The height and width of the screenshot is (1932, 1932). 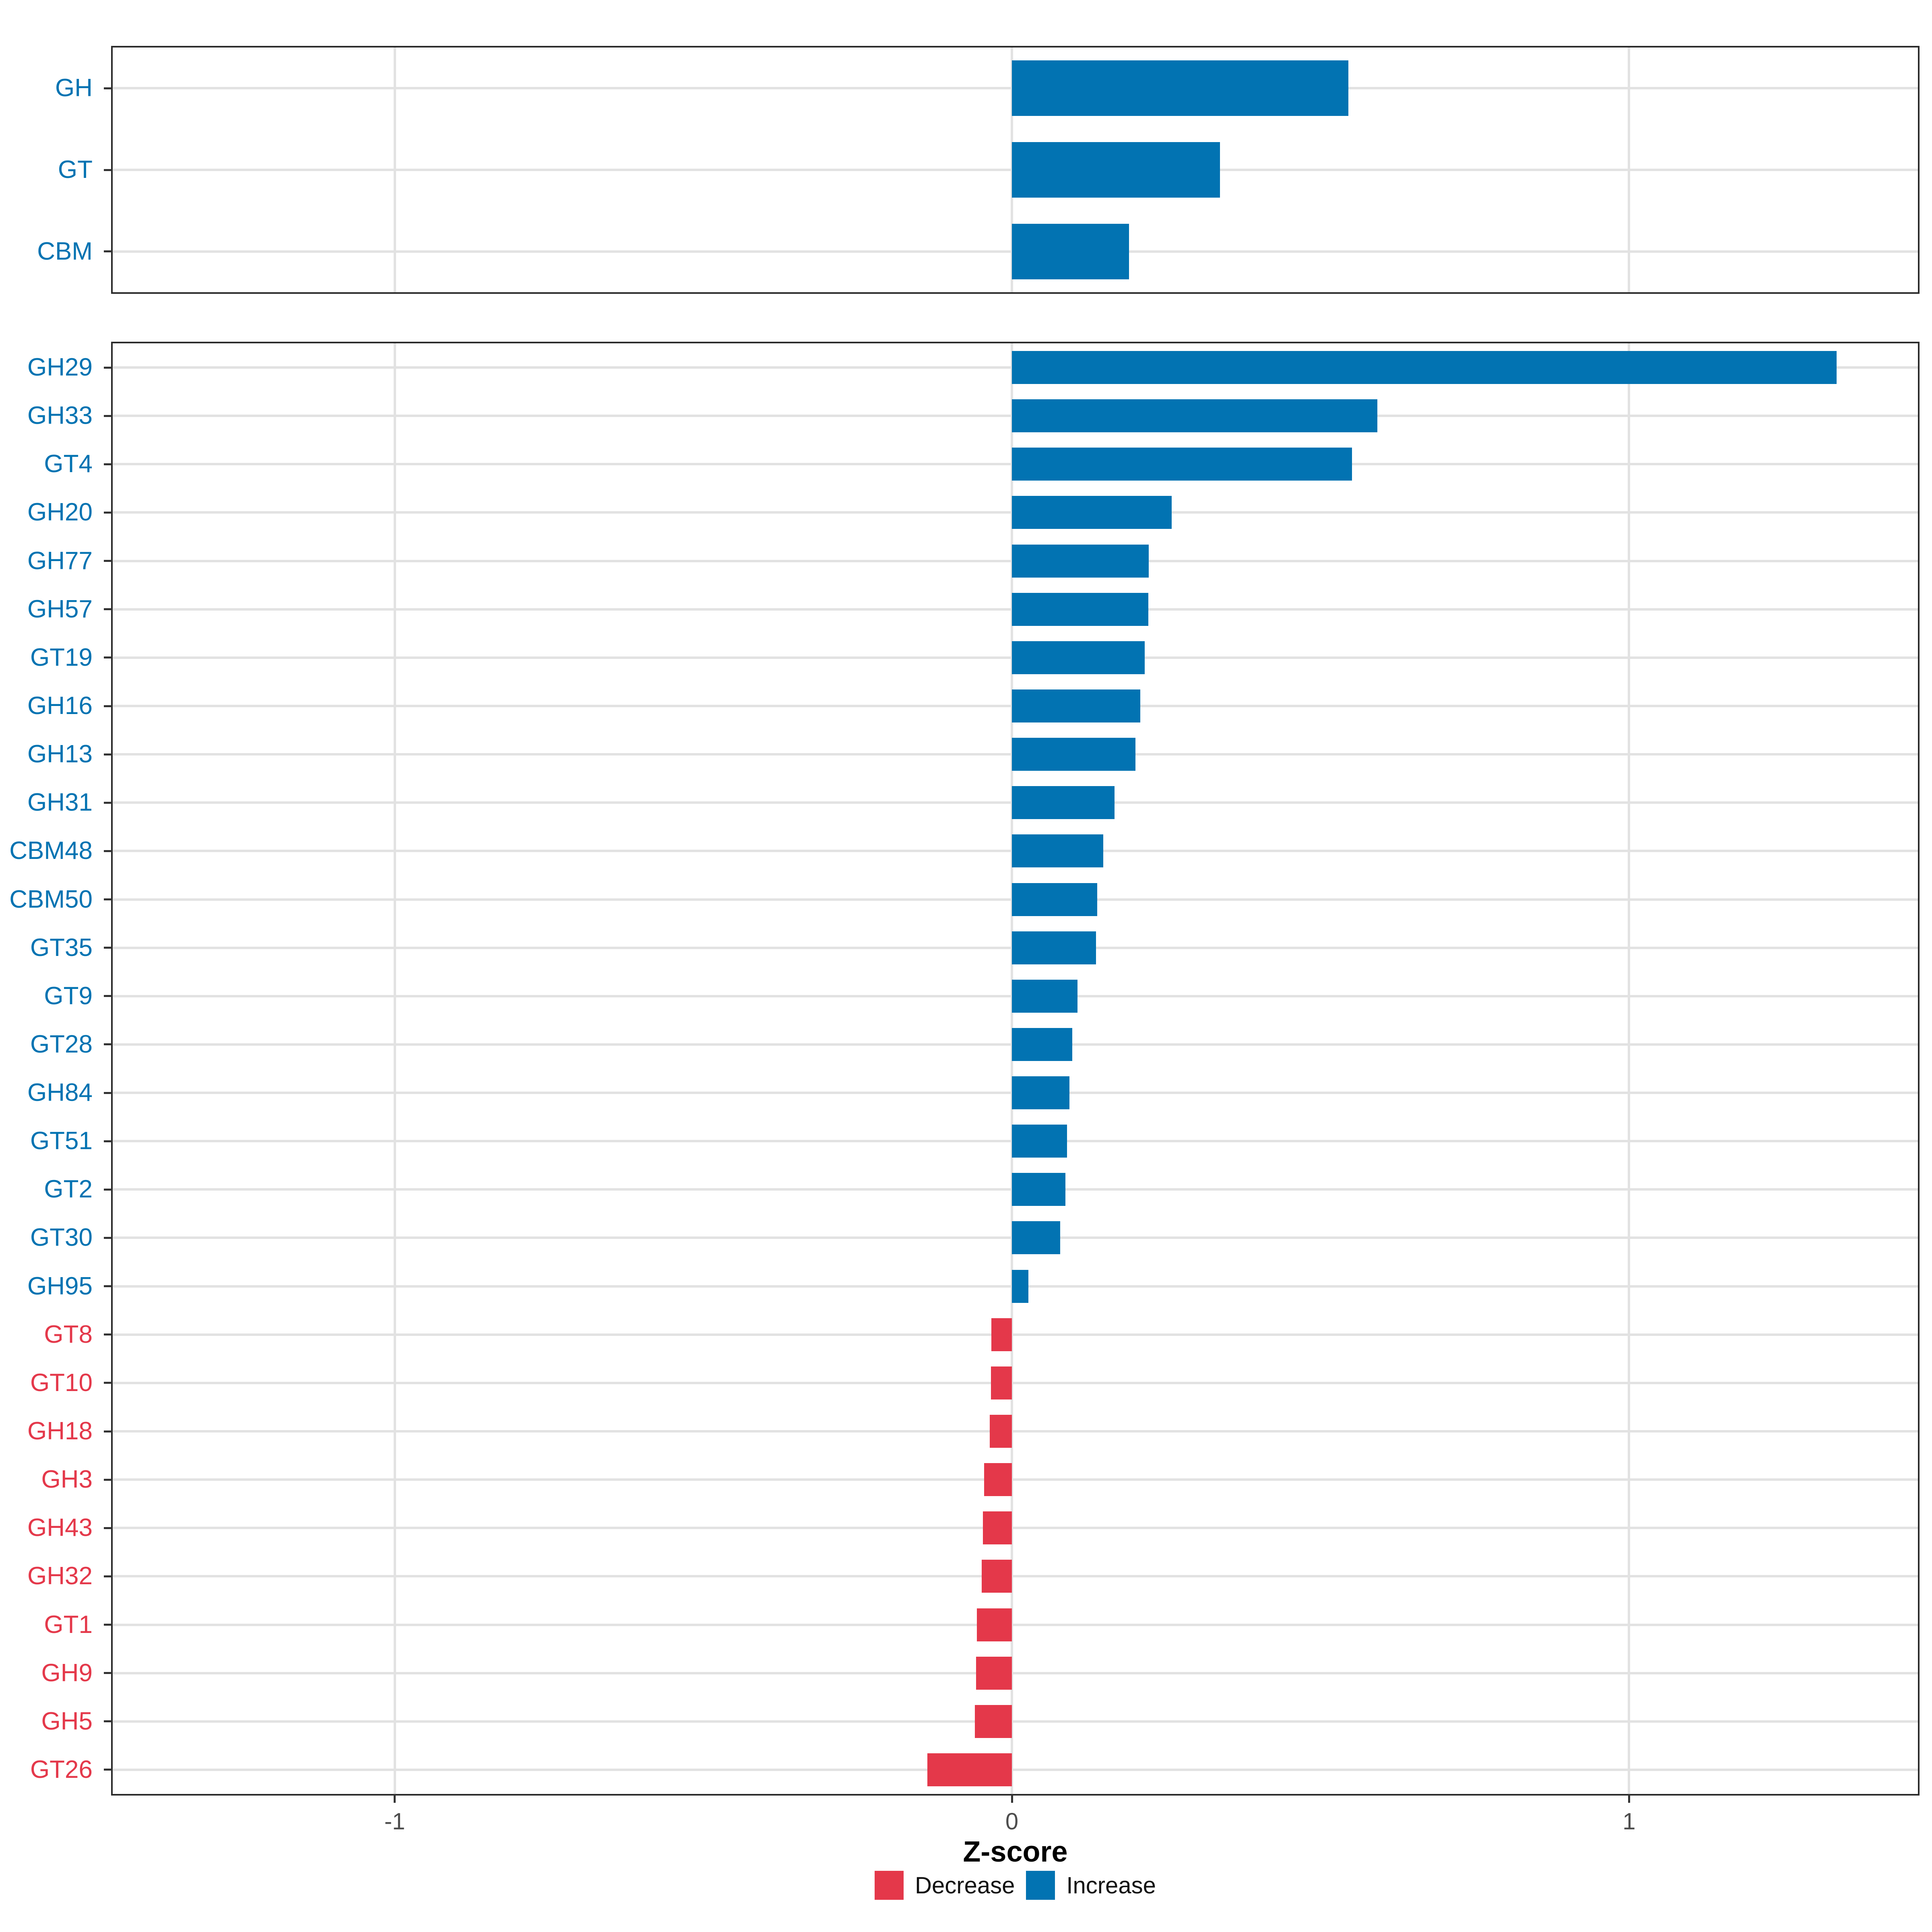 I want to click on y-tick-GT1, so click(x=108, y=1625).